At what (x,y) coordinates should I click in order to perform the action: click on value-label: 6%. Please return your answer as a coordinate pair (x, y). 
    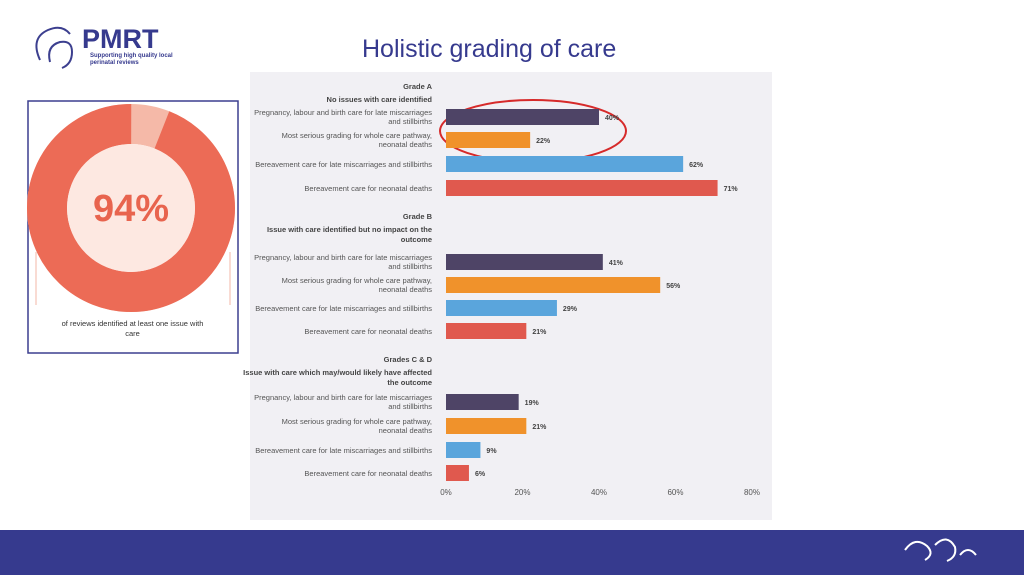
    Looking at the image, I should click on (480, 474).